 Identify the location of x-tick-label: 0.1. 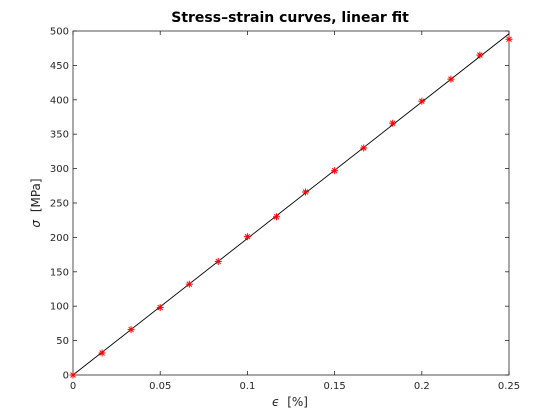
(247, 386).